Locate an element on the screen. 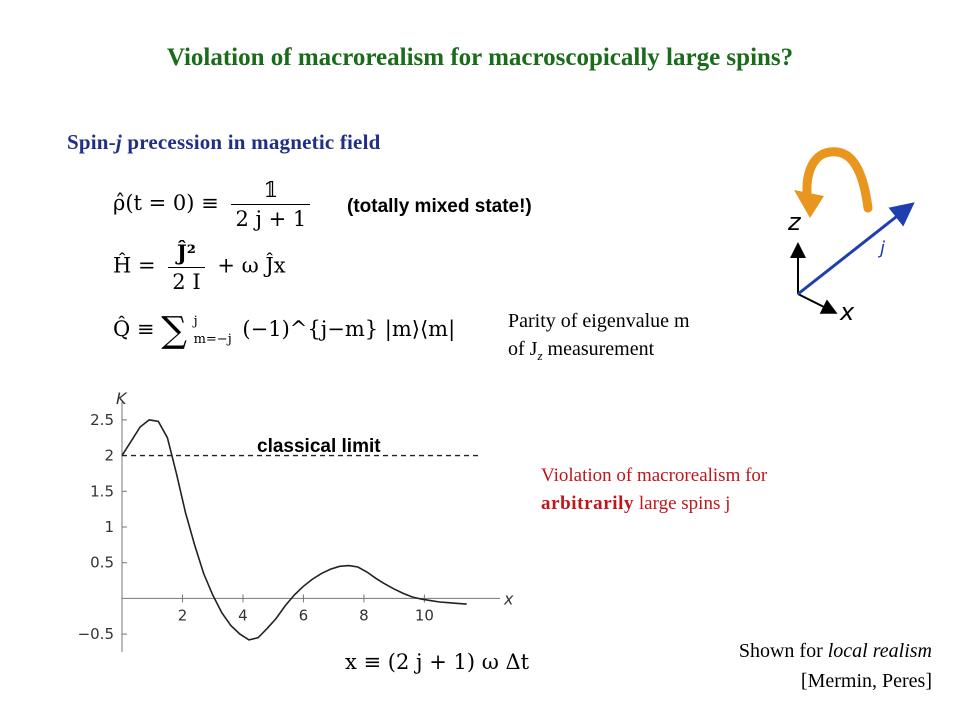  h-numerator: Ĵ² is located at coordinates (186, 254).